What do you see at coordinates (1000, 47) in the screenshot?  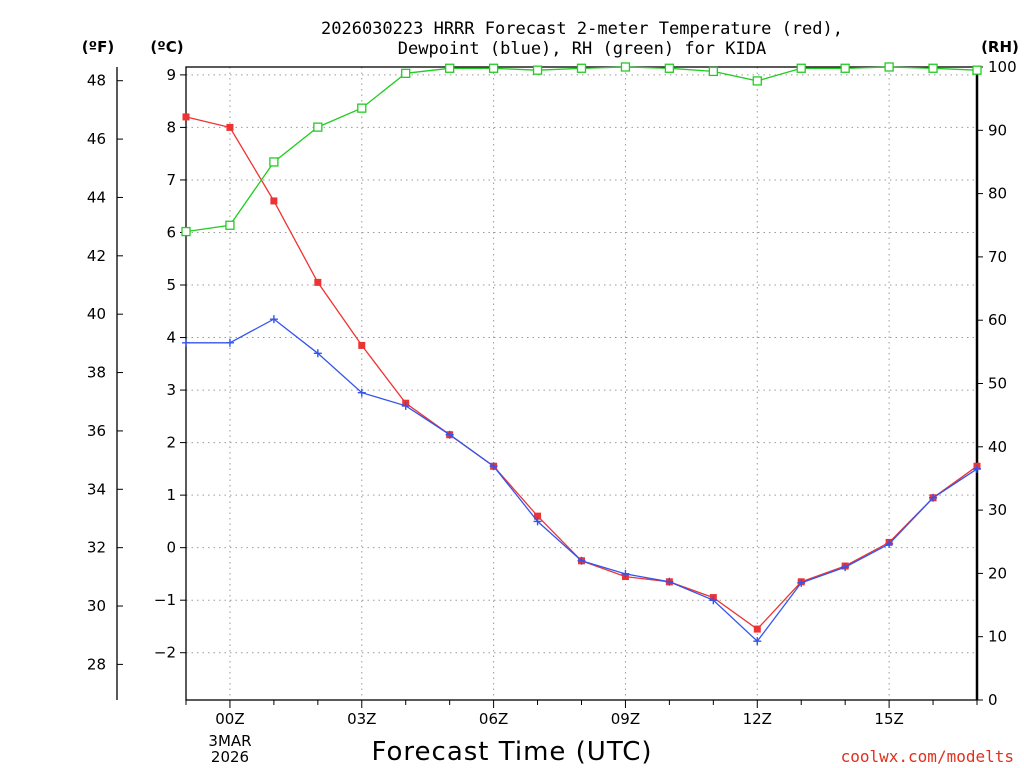 I see `rh-axis-label: (RH)` at bounding box center [1000, 47].